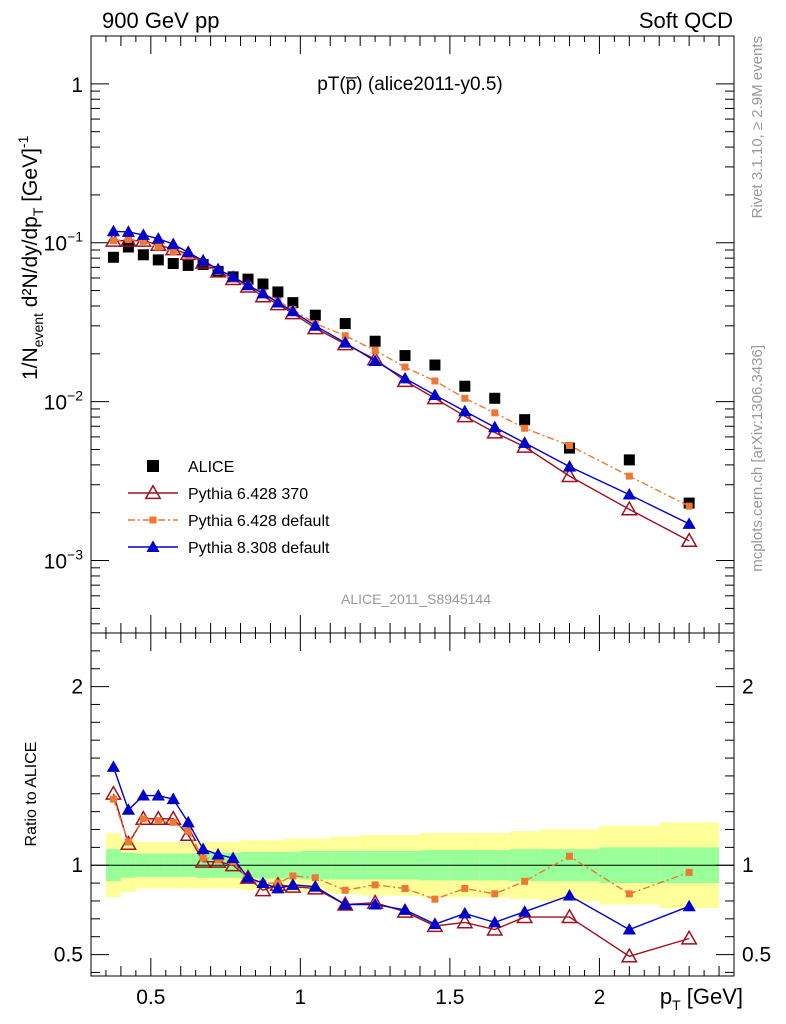 This screenshot has width=786, height=1024. Describe the element at coordinates (712, 996) in the screenshot. I see `xlabel-unit: [GeV]` at that location.